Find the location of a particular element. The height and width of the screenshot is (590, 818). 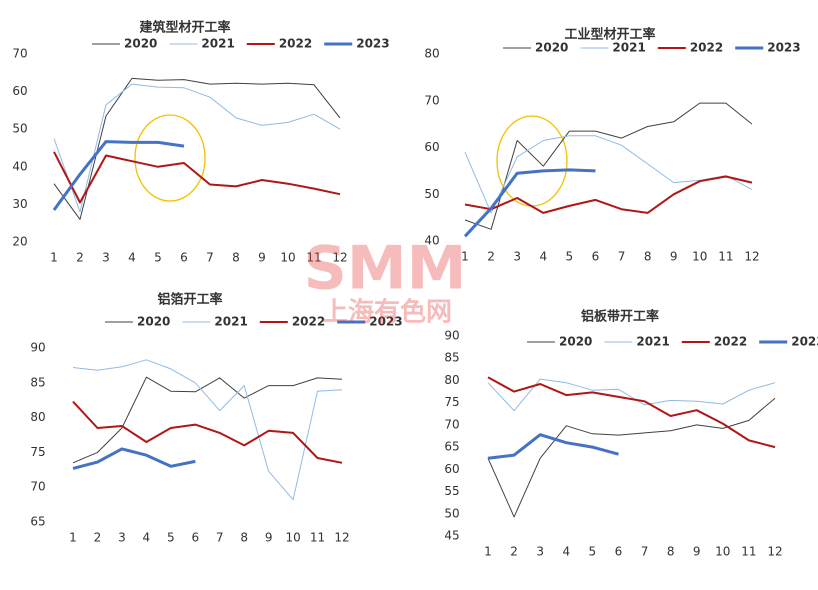

y-tick-label: 20 is located at coordinates (19, 242).